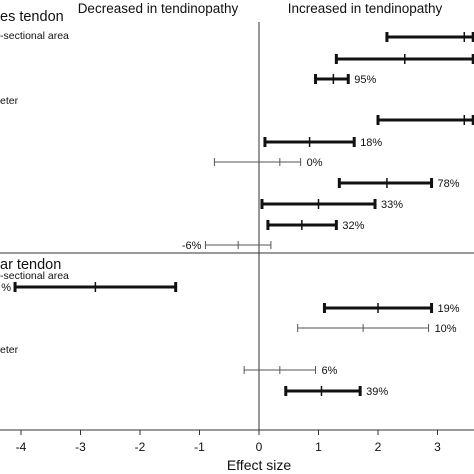 The image size is (474, 474). I want to click on x-tick-label: 2, so click(378, 447).